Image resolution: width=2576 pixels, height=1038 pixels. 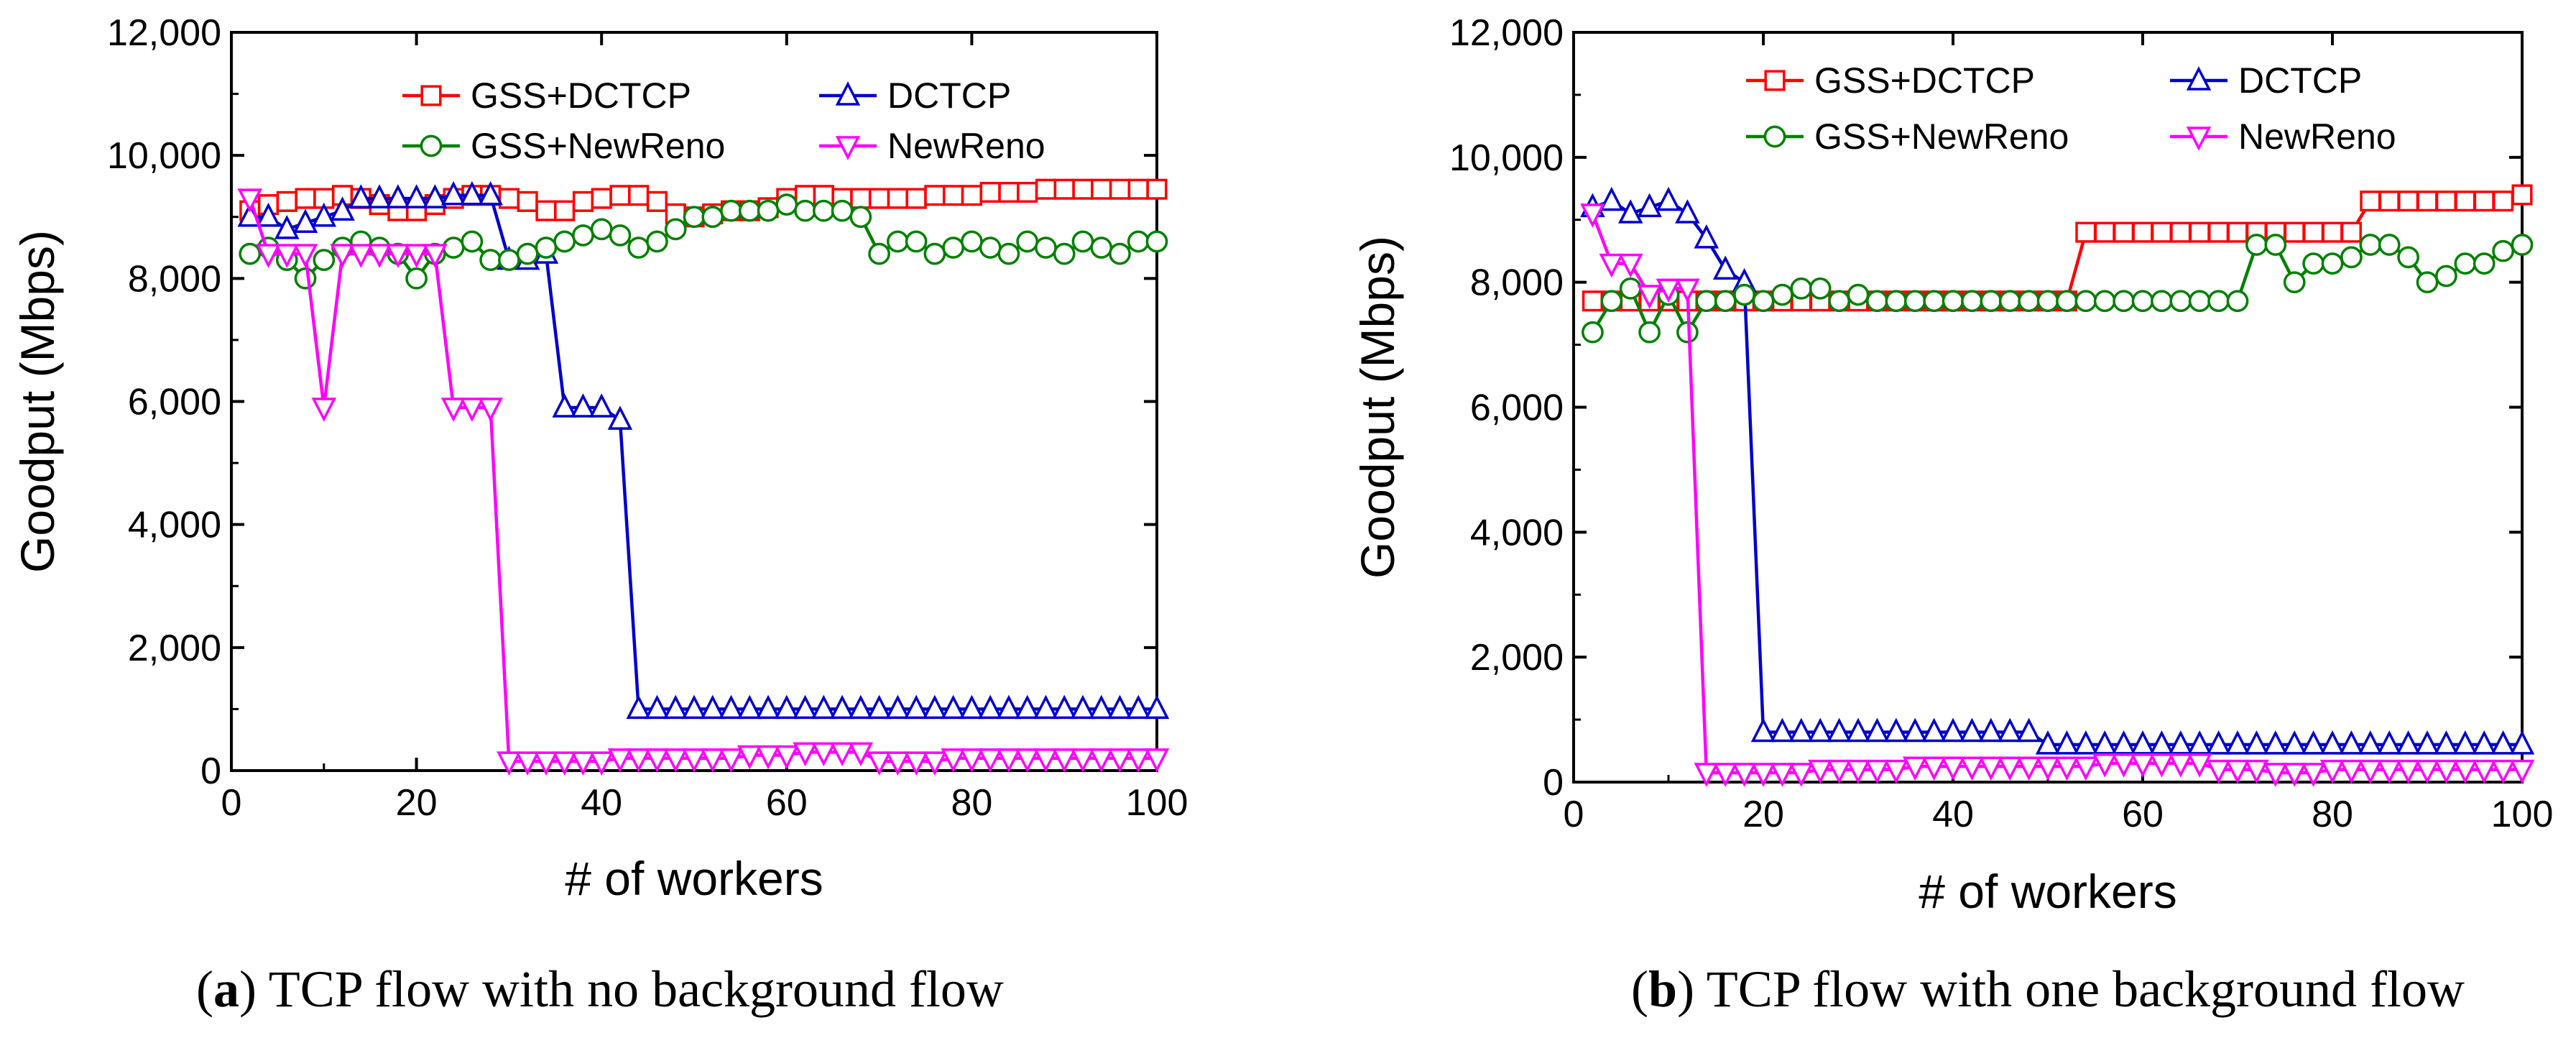 What do you see at coordinates (2266, 80) in the screenshot?
I see `legend-item: DCTCP` at bounding box center [2266, 80].